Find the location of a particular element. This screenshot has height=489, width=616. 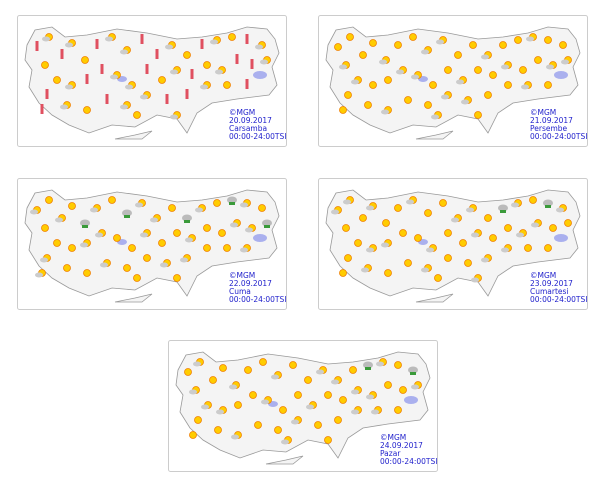

cyprus is located at coordinates (133, 135).